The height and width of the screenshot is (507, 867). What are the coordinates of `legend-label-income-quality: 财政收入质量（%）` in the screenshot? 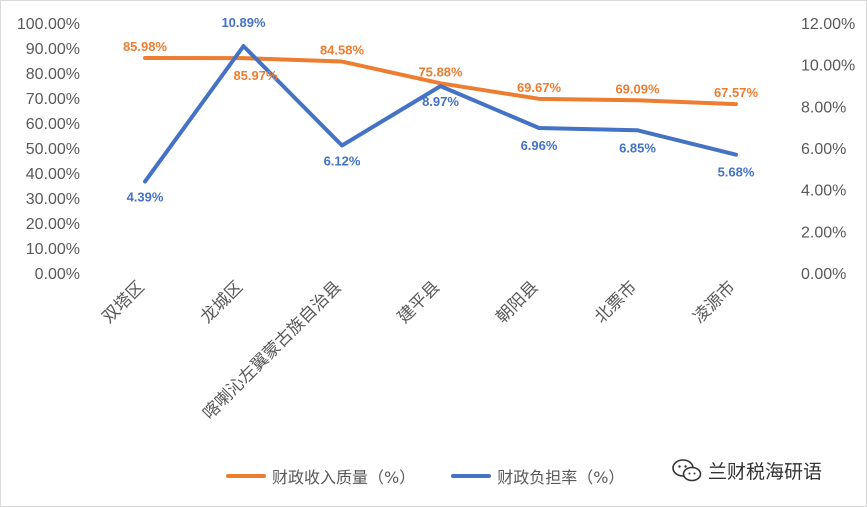 It's located at (344, 477).